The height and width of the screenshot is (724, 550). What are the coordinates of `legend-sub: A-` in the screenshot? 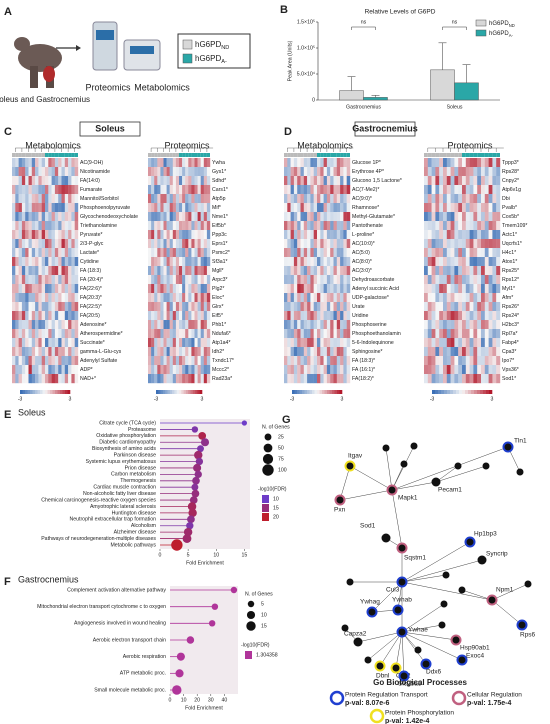 It's located at (224, 62).